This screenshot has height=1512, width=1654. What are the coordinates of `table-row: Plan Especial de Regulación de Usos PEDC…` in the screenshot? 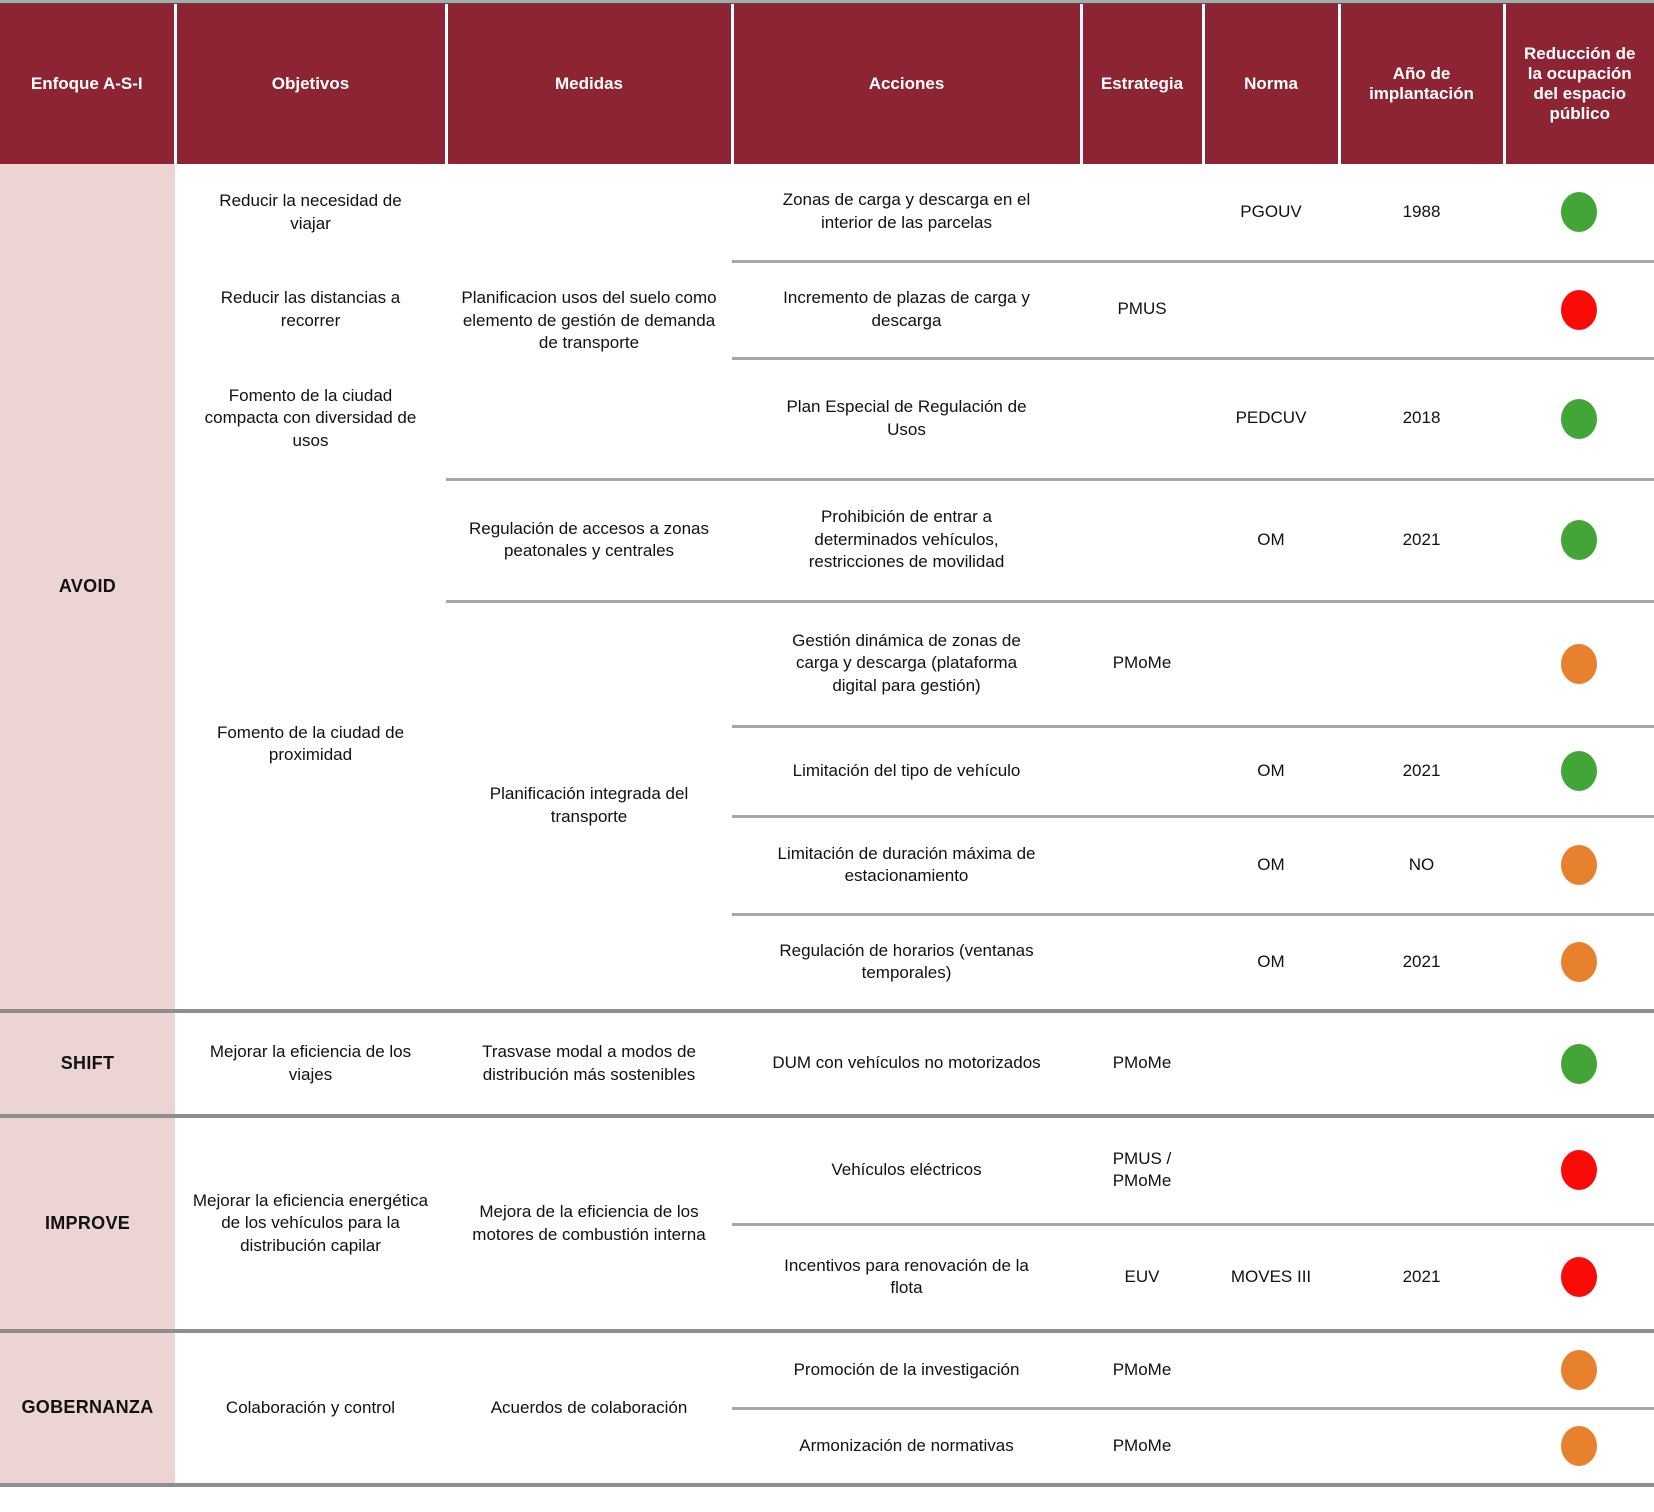 It's located at (827, 417).